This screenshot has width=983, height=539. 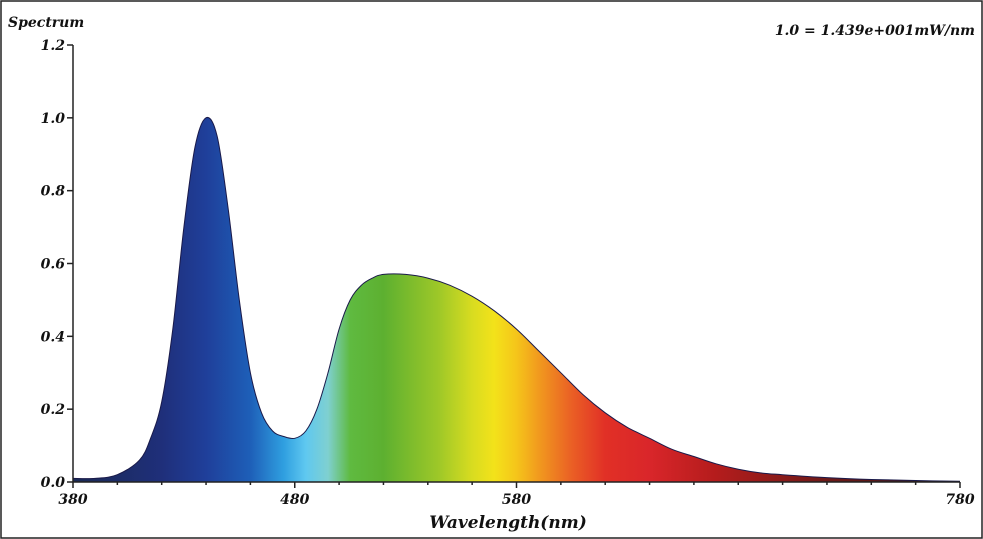 I want to click on x-axis-label: Wavelength(nm), so click(x=508, y=523).